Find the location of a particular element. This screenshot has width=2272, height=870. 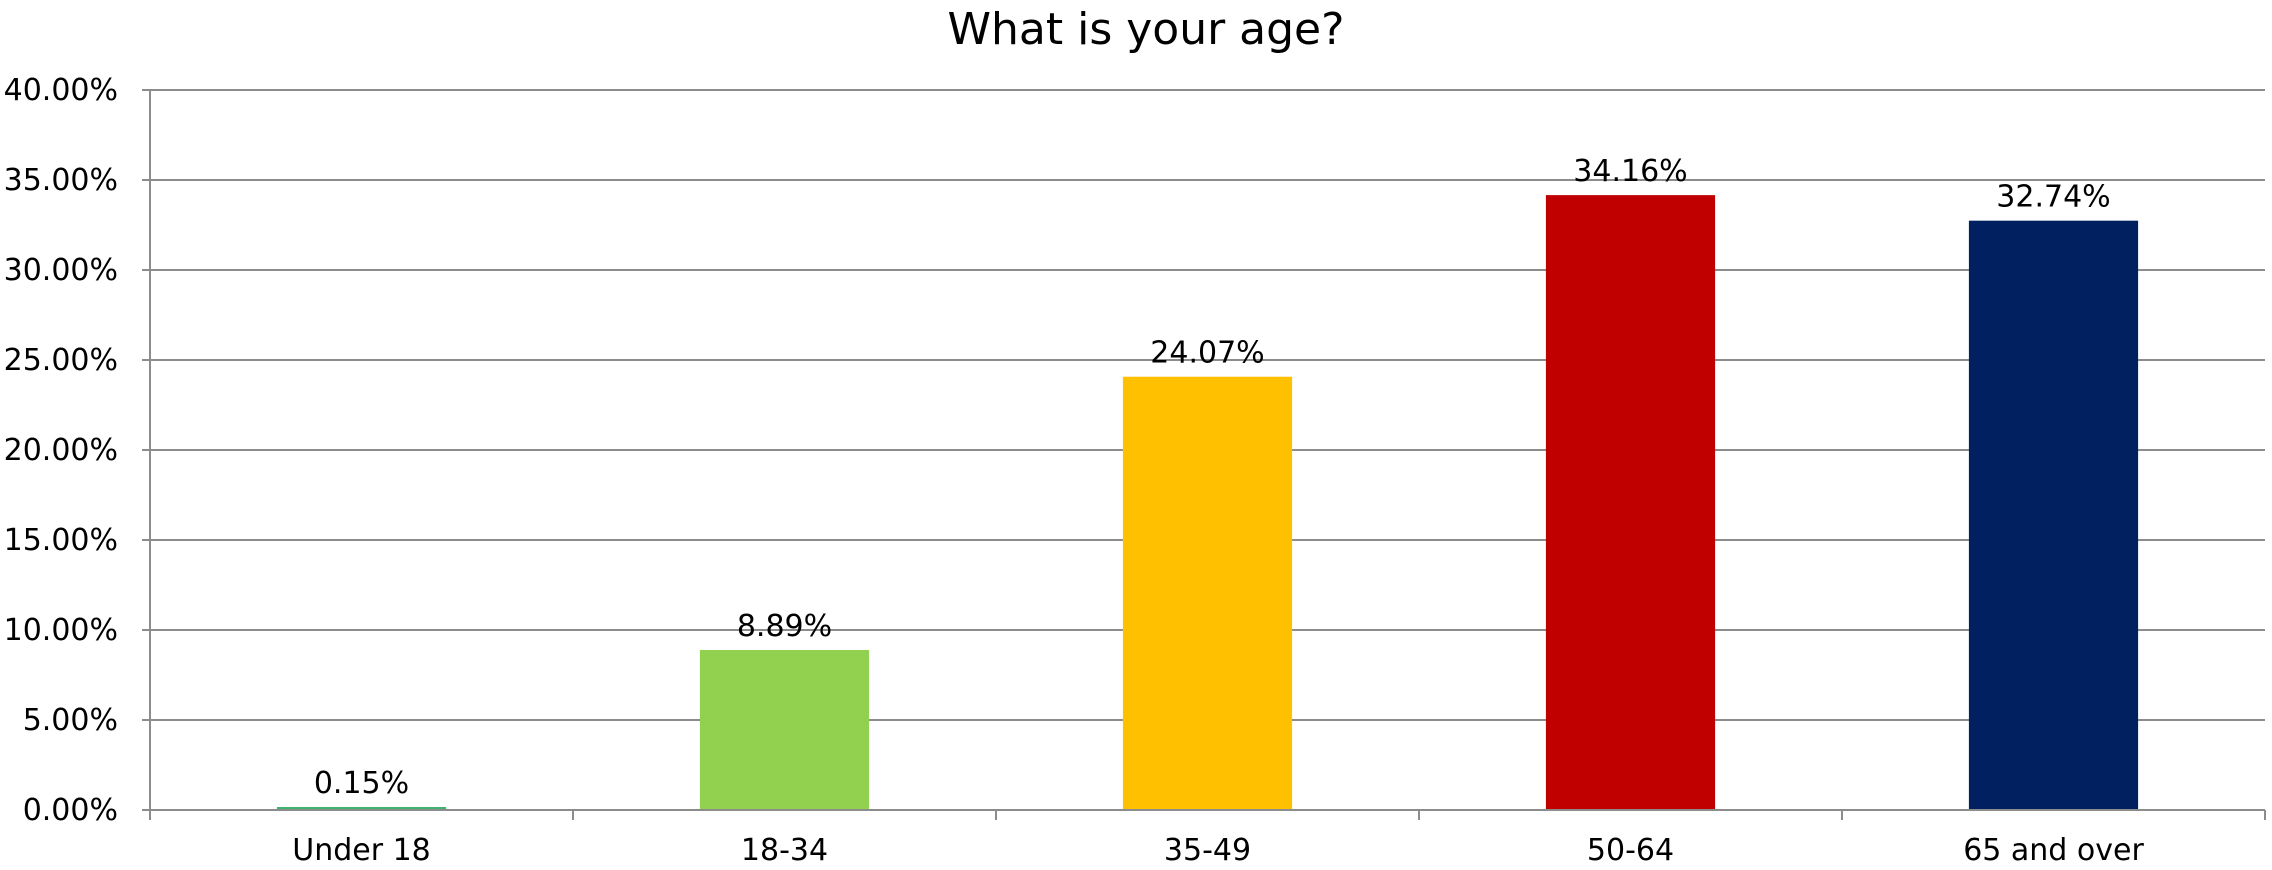

x-tick-label: 35-49 is located at coordinates (1207, 850).